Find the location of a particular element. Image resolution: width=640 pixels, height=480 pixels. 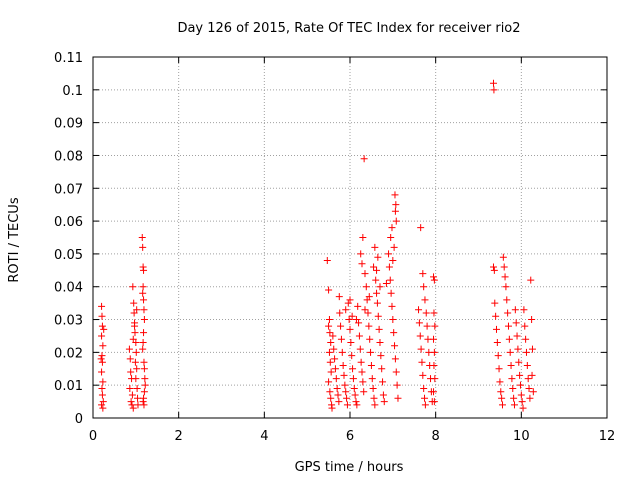

y-tick-label: 0.03 is located at coordinates (68, 321).